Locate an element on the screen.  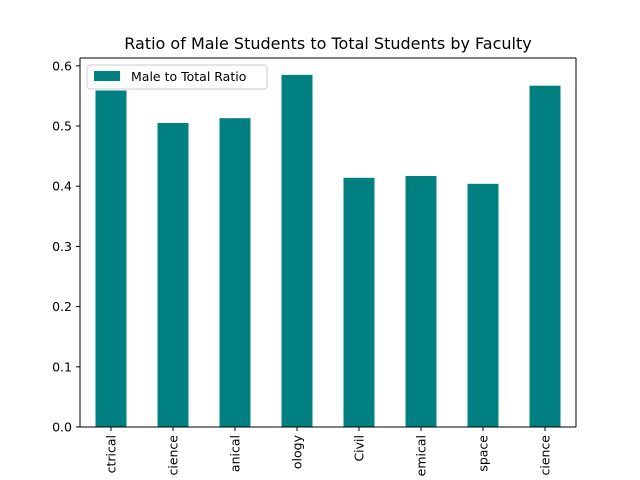
legend-box is located at coordinates (177, 77).